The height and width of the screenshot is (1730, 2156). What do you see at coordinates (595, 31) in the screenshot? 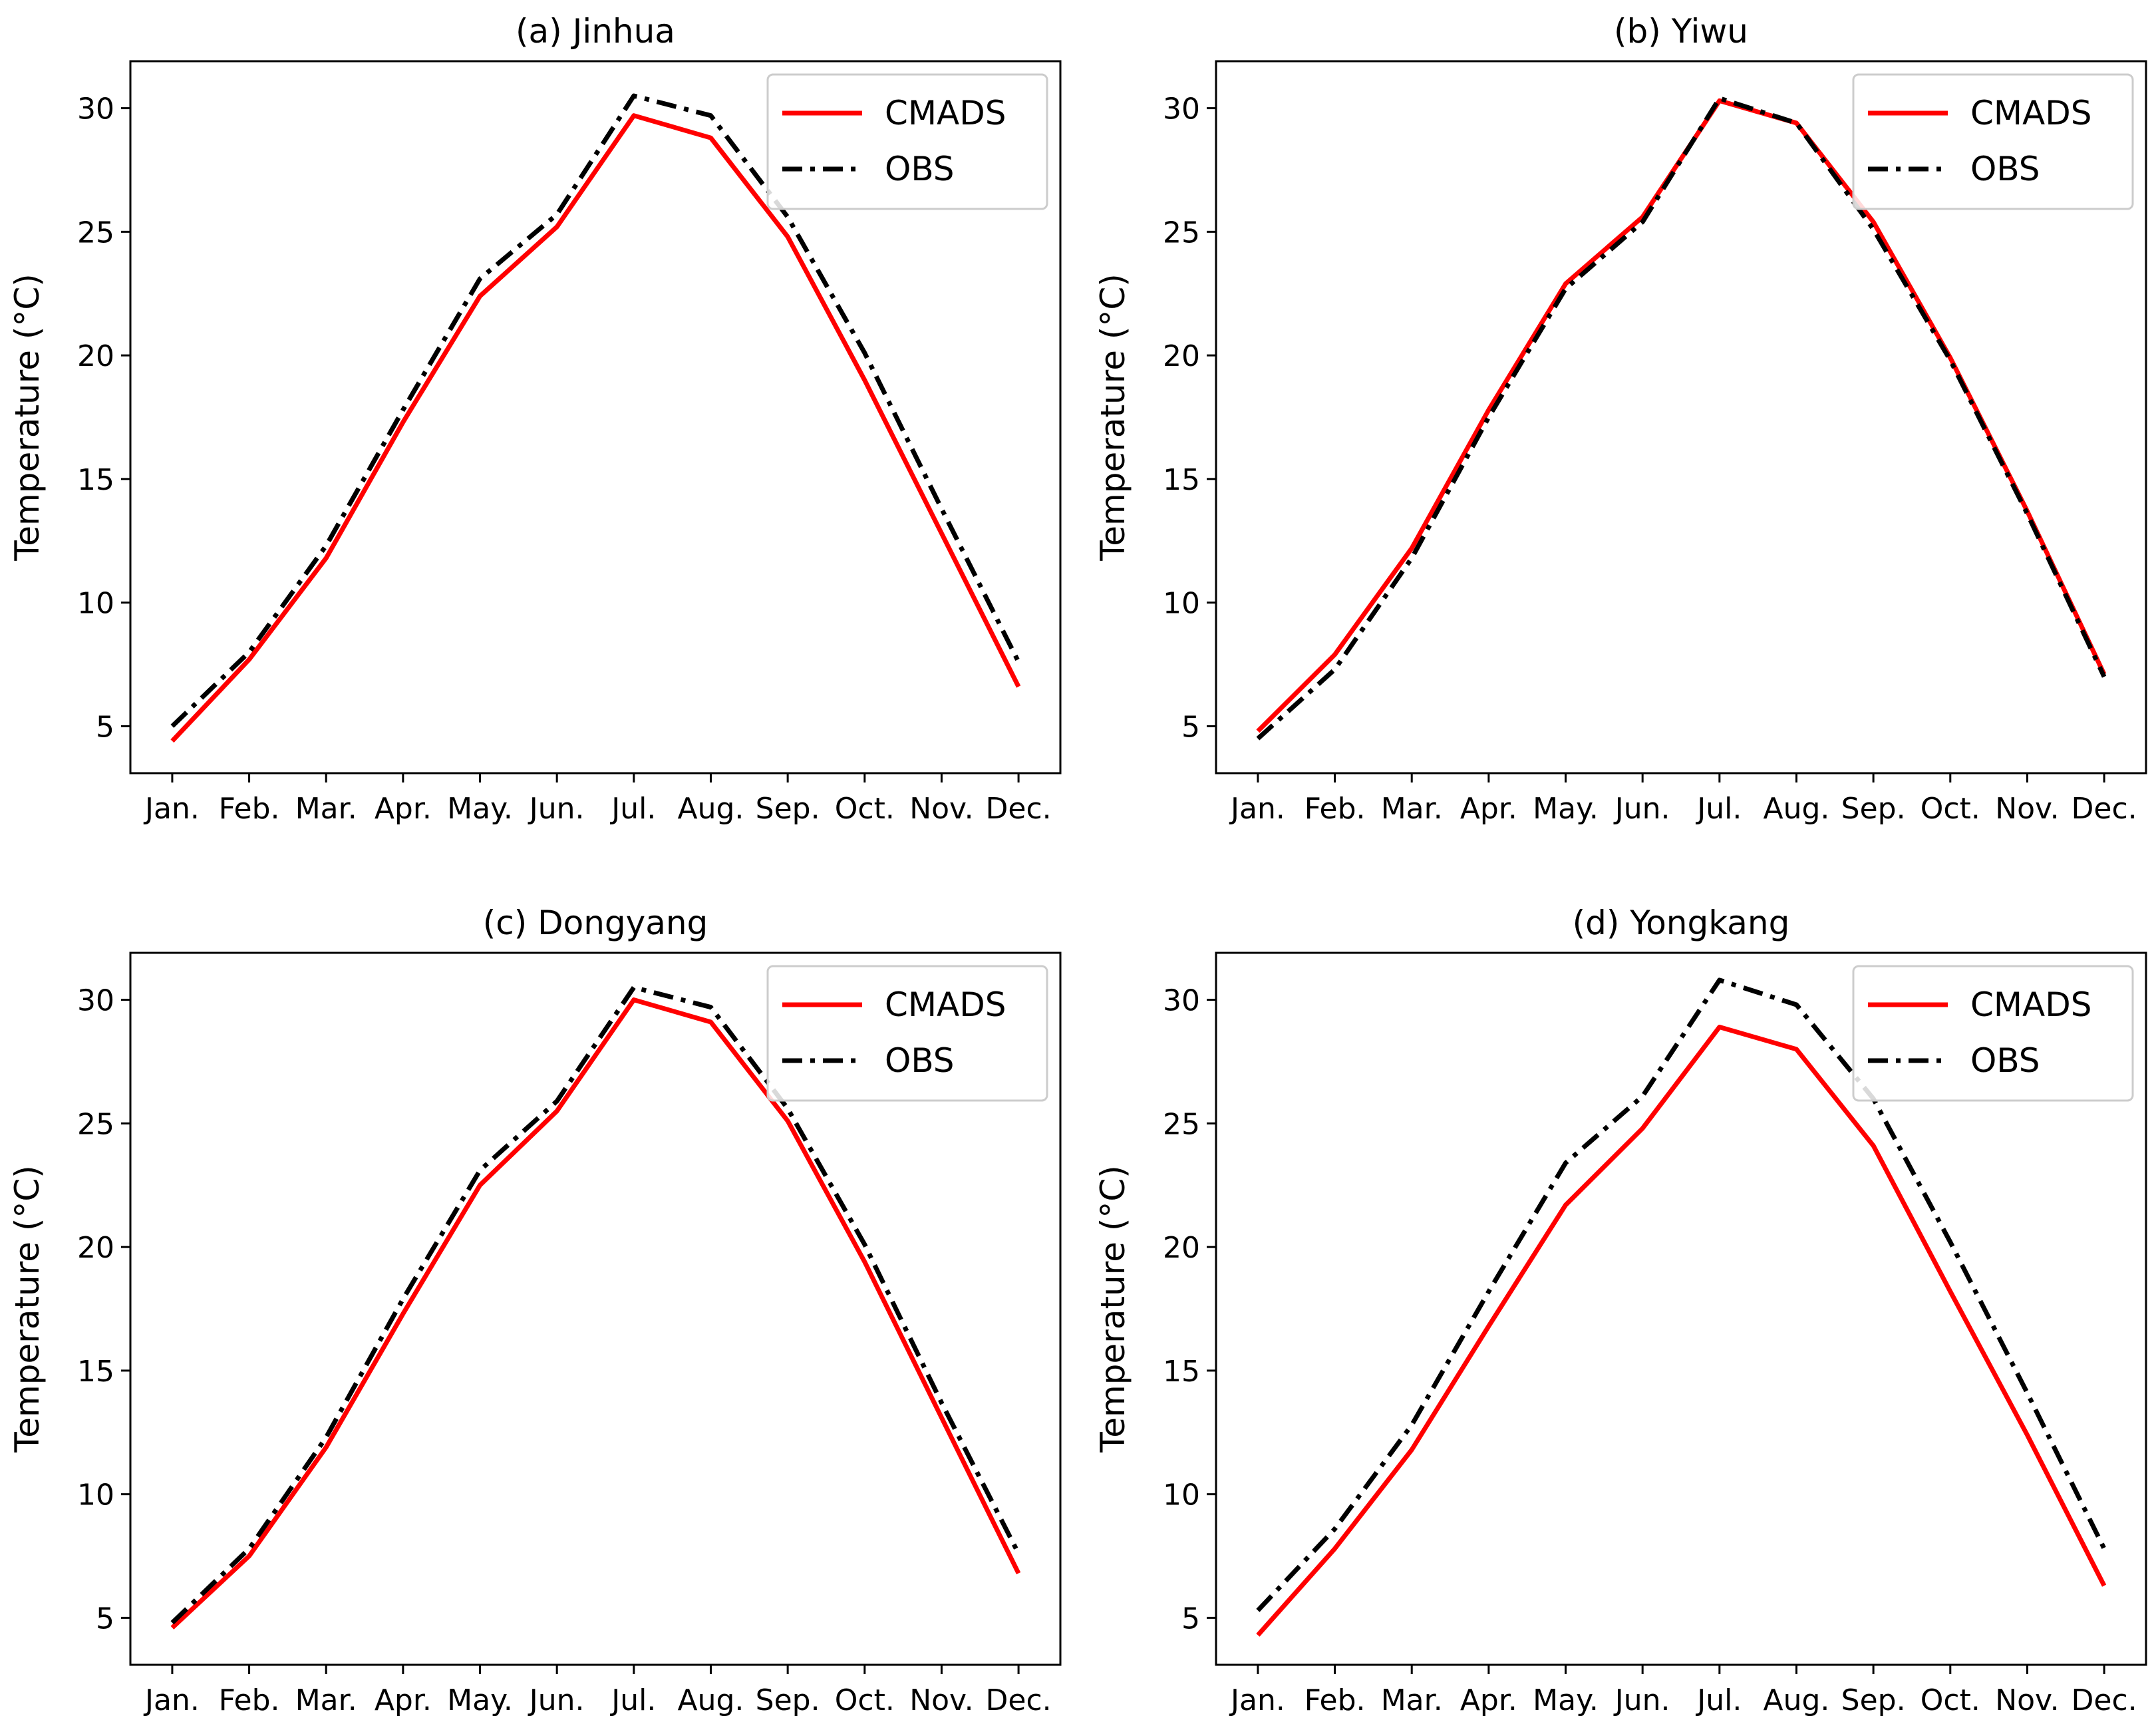
I see `chart-title: (a) Jinhua` at bounding box center [595, 31].